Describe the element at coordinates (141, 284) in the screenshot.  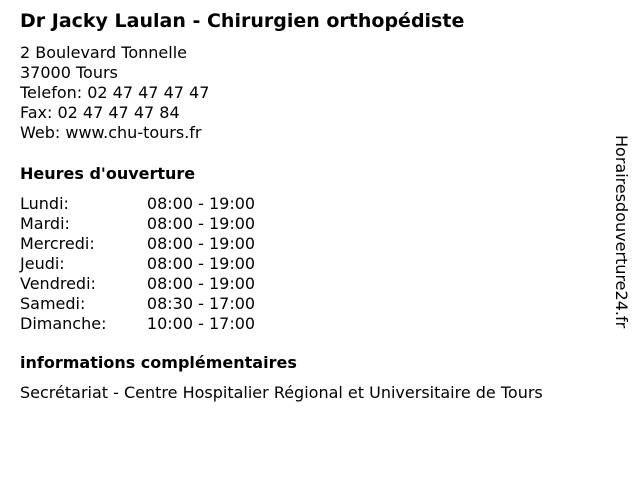
I see `hours-row: Vendredi: 08:00 - 19:00` at that location.